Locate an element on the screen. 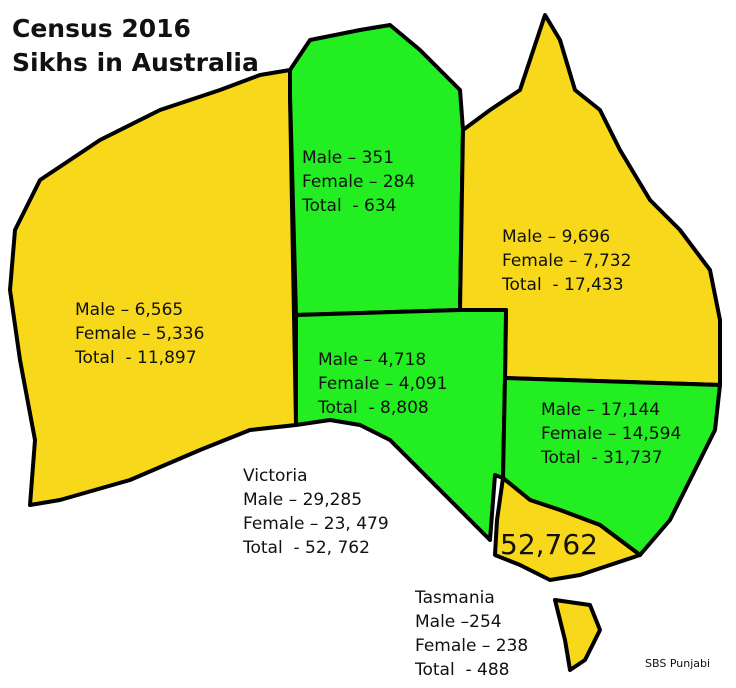  label-line: Male – 9,696 is located at coordinates (556, 237).